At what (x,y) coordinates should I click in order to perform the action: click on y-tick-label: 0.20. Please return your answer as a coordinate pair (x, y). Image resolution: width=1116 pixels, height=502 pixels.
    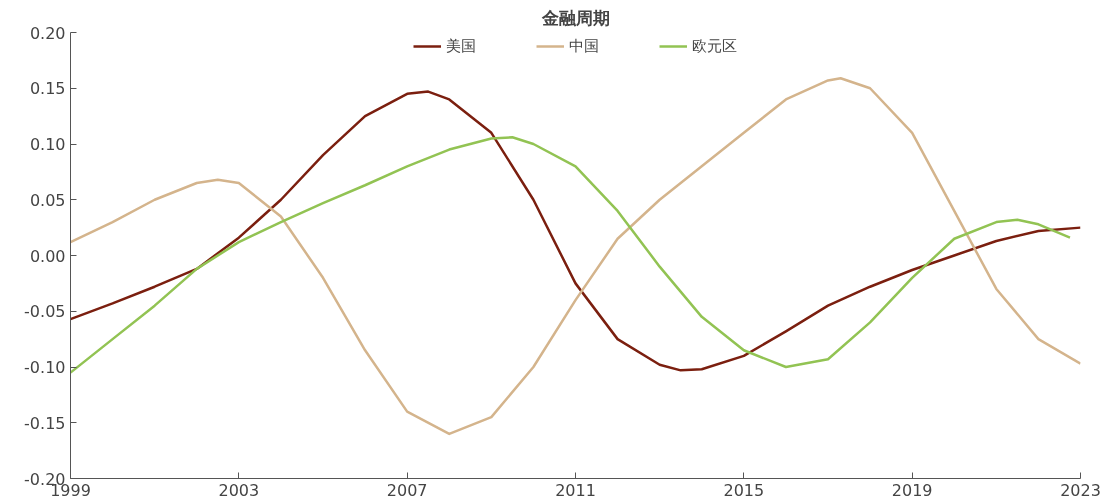
    Looking at the image, I should click on (47, 33).